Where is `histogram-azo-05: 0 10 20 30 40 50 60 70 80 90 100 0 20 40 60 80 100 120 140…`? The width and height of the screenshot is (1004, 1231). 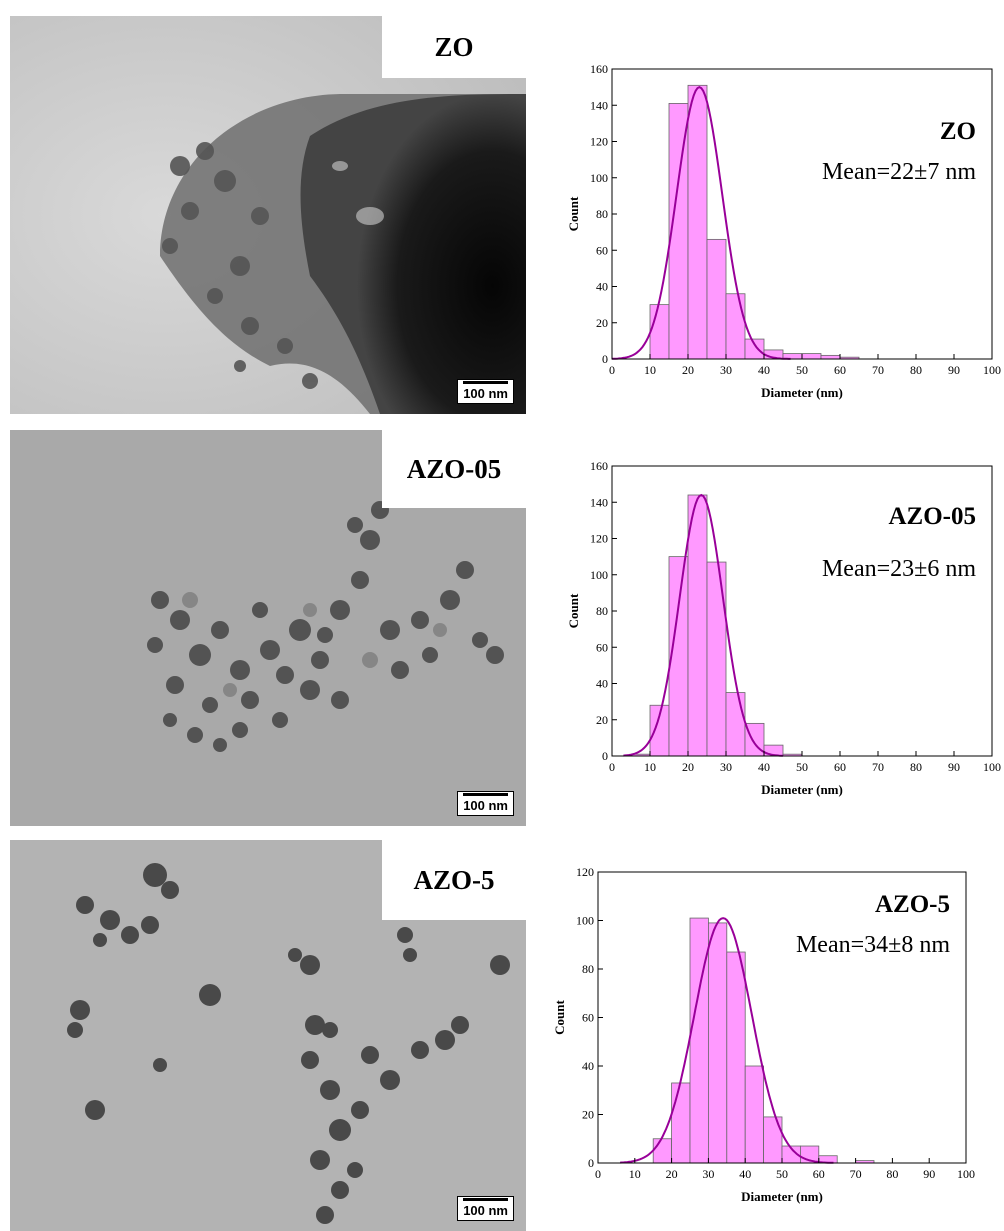 histogram-azo-05: 0 10 20 30 40 50 60 70 80 90 100 0 20 40 60 80 100 120 140… is located at coordinates (780, 642).